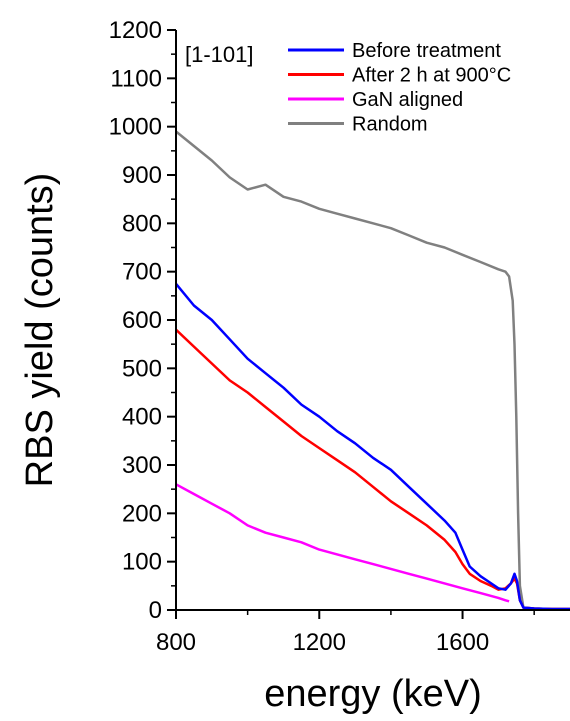 This screenshot has width=570, height=721. What do you see at coordinates (426, 51) in the screenshot?
I see `legend-label: Before treatment` at bounding box center [426, 51].